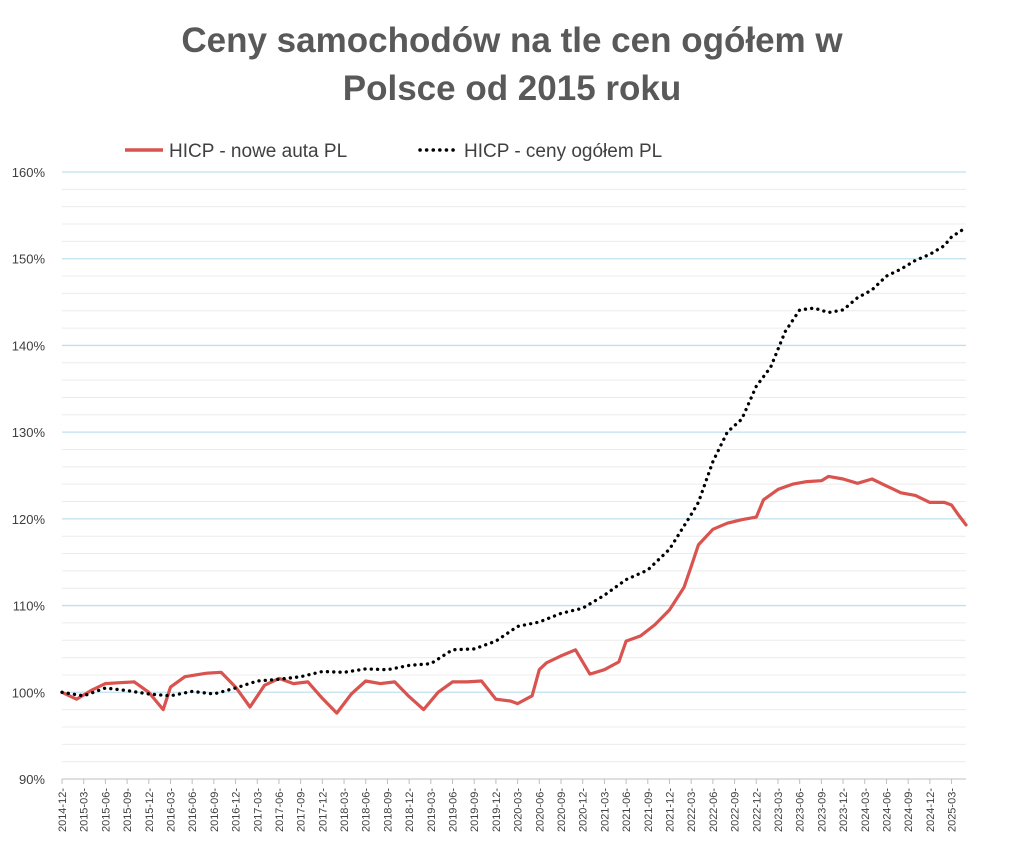  Describe the element at coordinates (909, 810) in the screenshot. I see `x-tick-label: 2024-09-` at that location.